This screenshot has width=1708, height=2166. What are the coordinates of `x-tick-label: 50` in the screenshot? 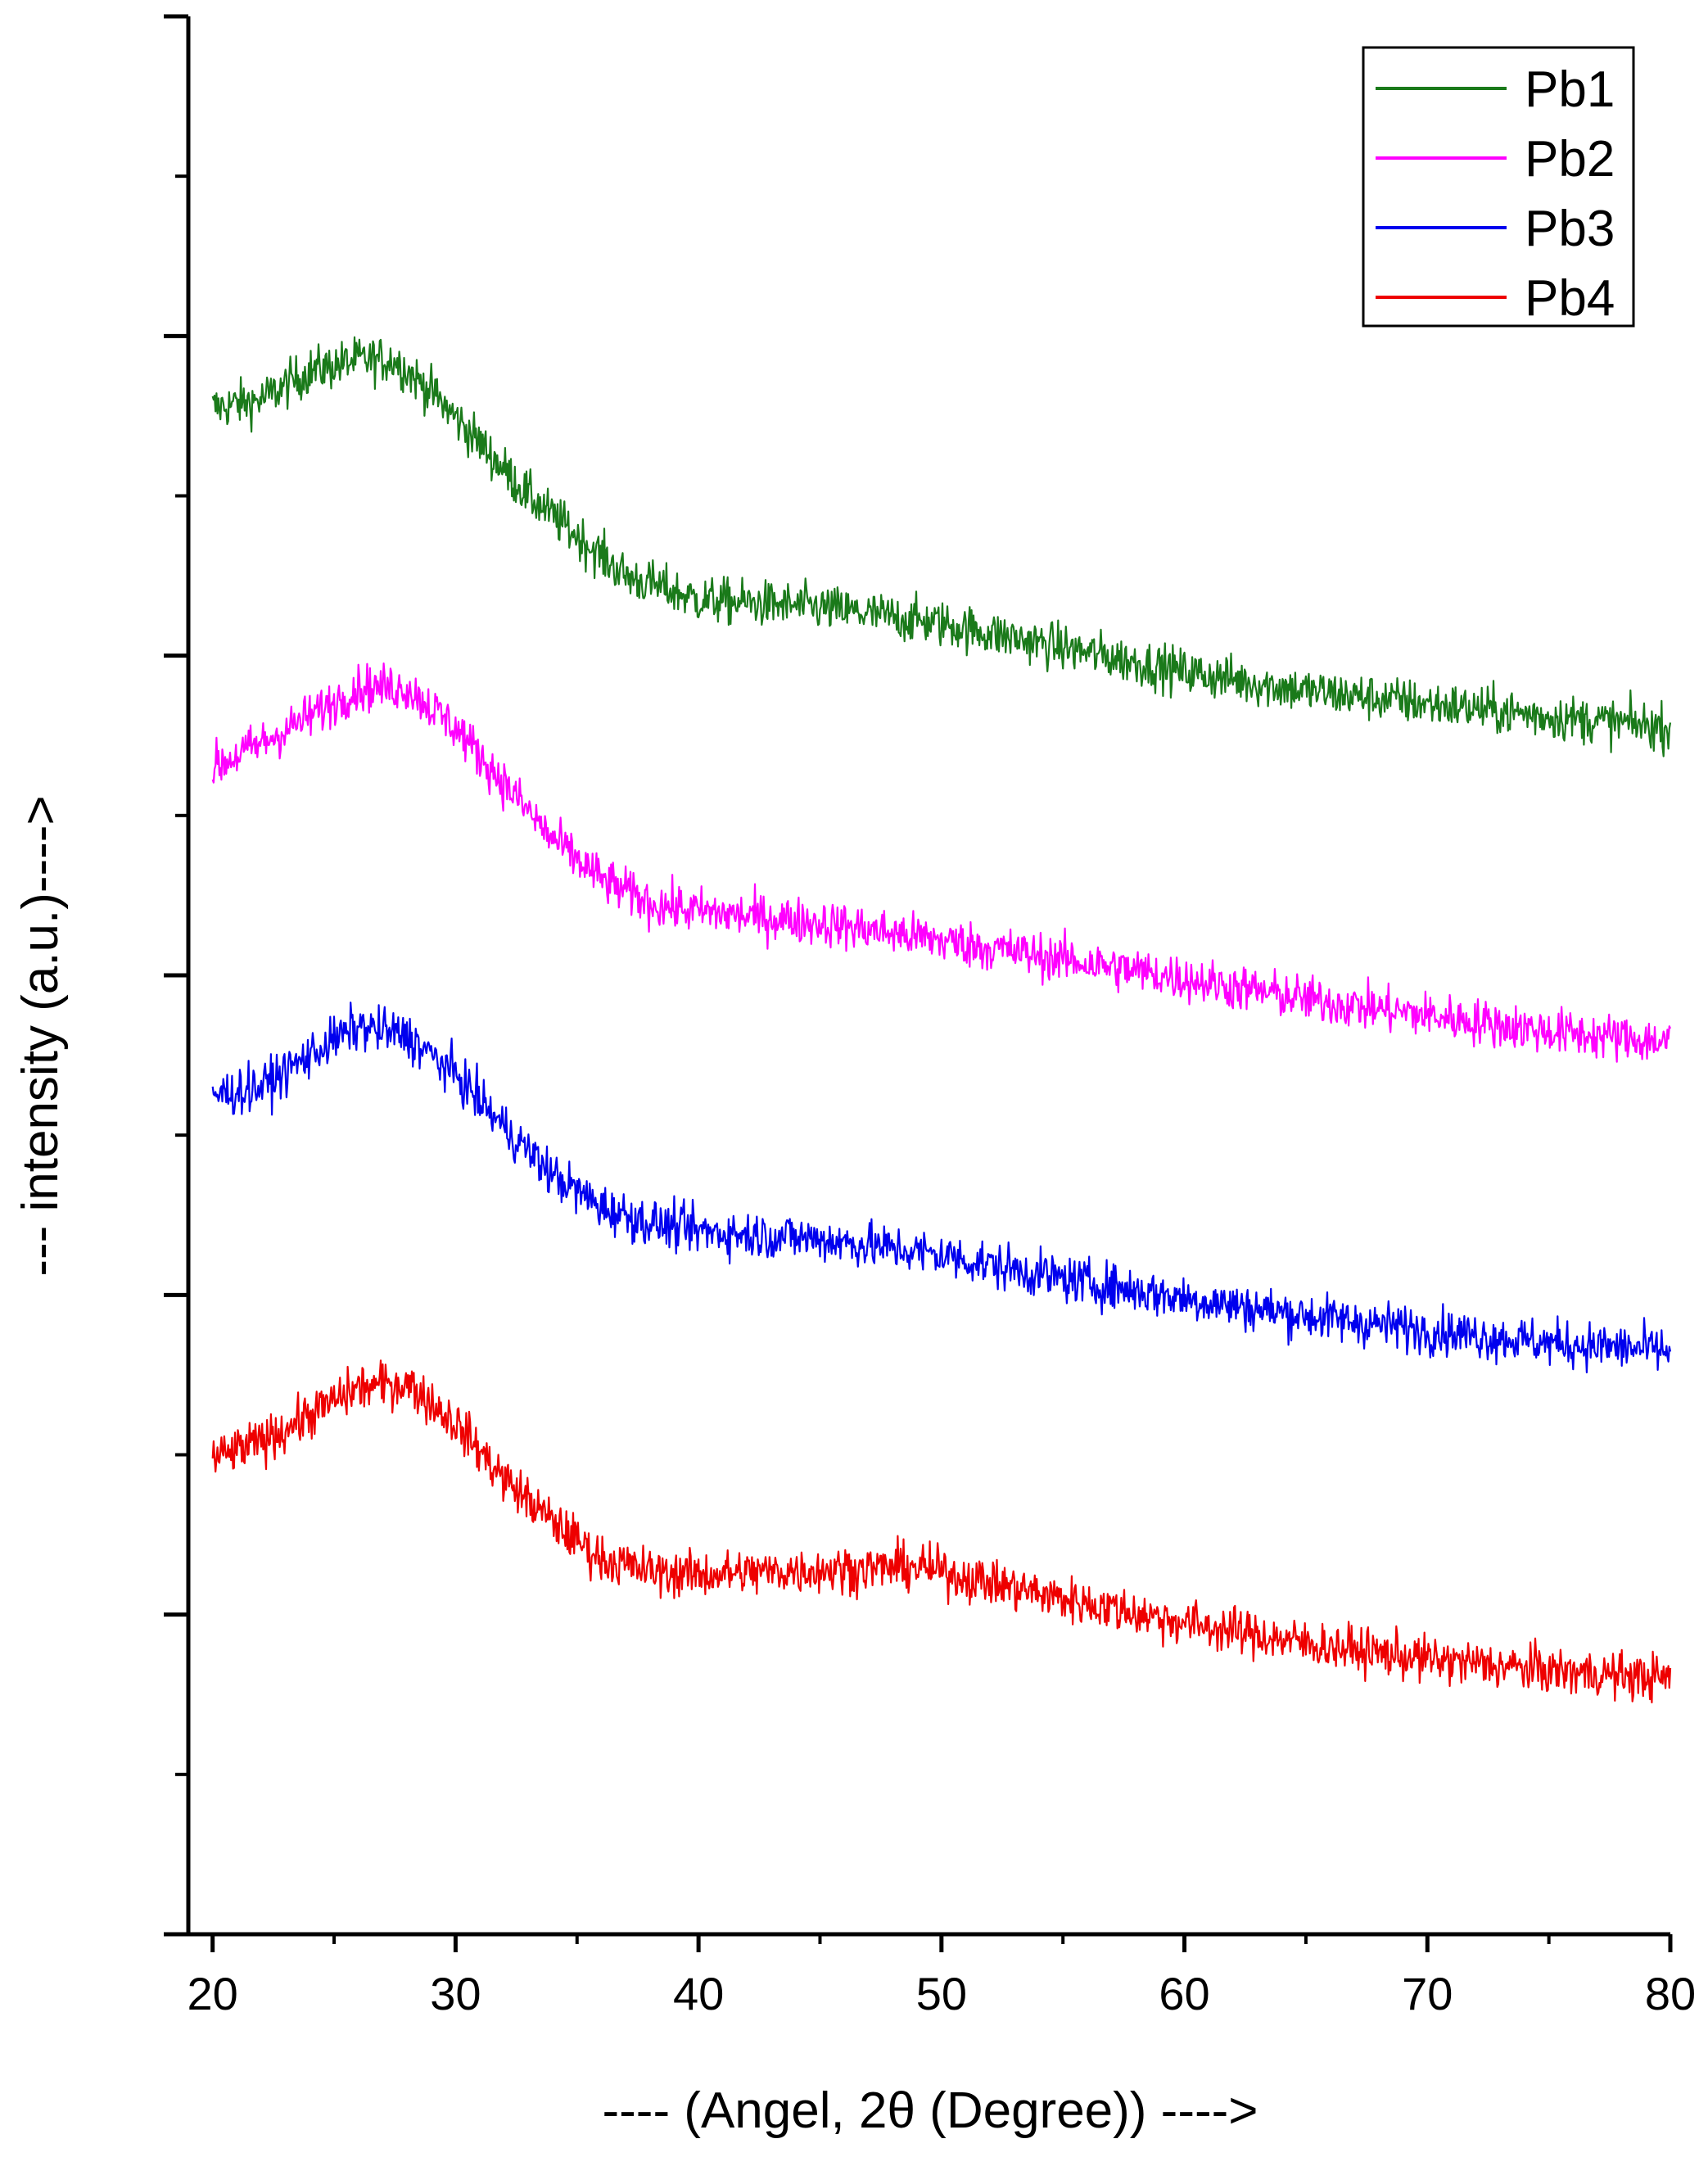 It's located at (941, 1993).